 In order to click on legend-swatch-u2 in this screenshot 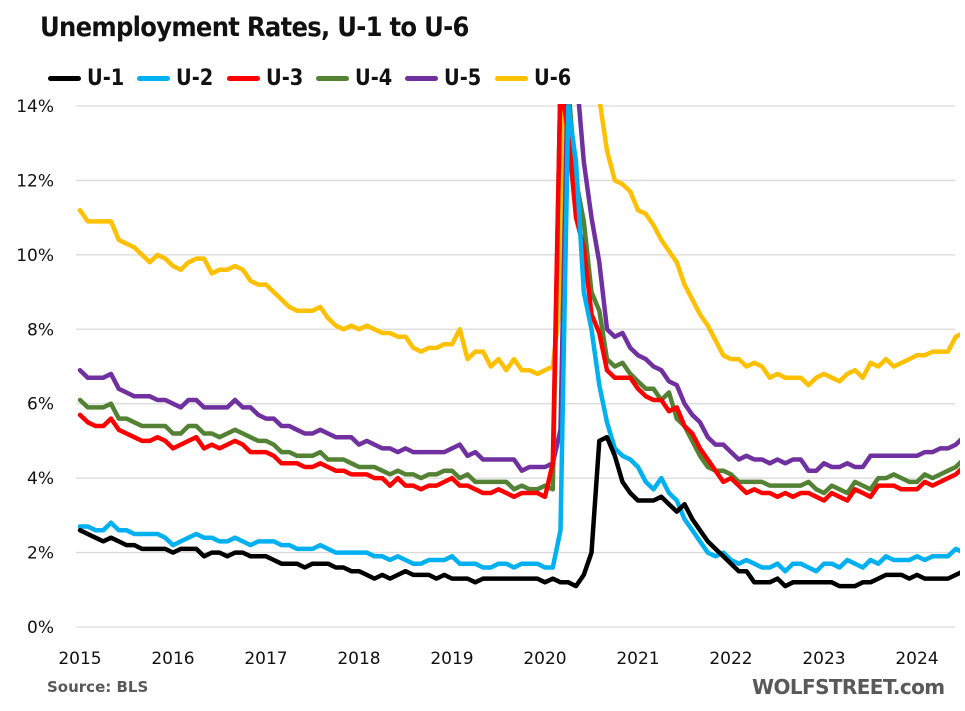, I will do `click(154, 78)`.